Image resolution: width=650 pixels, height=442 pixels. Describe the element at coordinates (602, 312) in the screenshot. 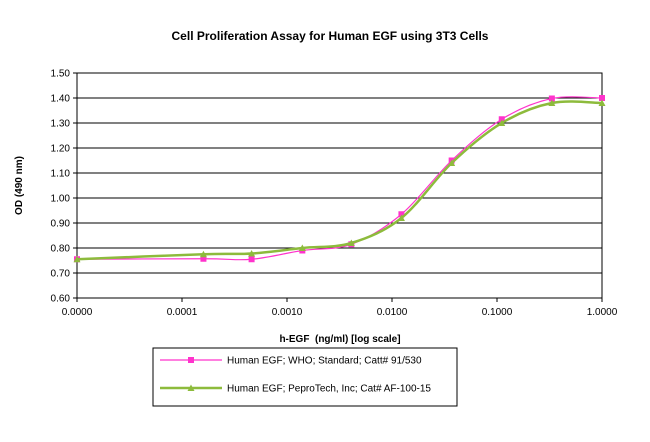

I see `x-tick-label: 1.0000` at that location.